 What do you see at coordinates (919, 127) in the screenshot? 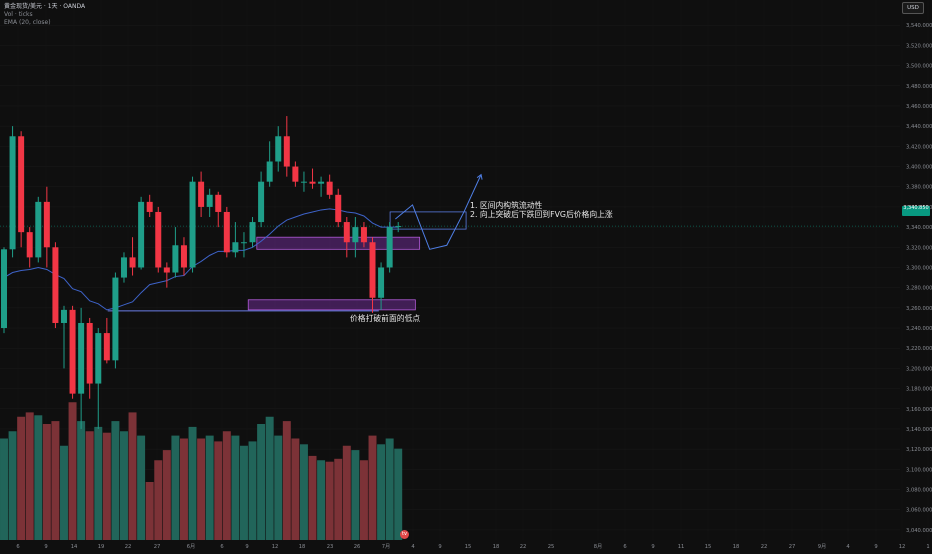
I see `y-tick-label: 3,440.000` at bounding box center [919, 127].